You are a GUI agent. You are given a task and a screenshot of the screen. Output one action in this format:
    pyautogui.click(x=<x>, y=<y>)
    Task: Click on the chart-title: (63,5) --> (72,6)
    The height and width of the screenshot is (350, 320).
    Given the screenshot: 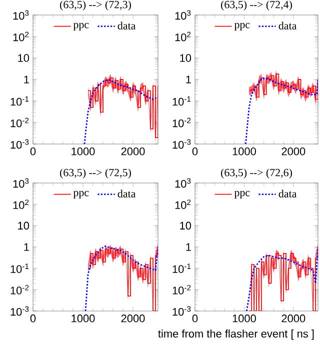 What is the action you would take?
    pyautogui.click(x=256, y=173)
    